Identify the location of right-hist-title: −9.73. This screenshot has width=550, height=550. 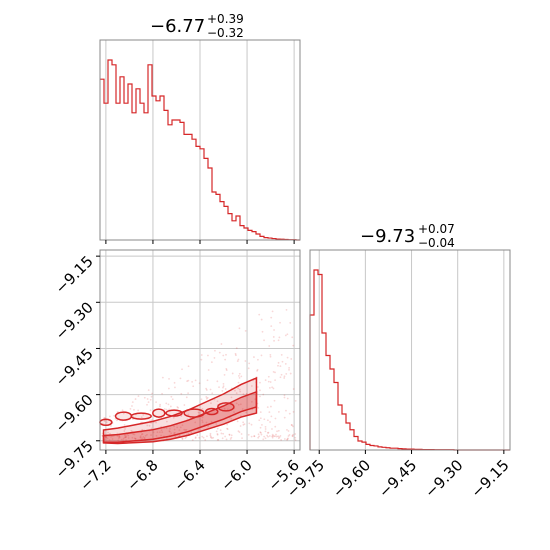
(387, 236).